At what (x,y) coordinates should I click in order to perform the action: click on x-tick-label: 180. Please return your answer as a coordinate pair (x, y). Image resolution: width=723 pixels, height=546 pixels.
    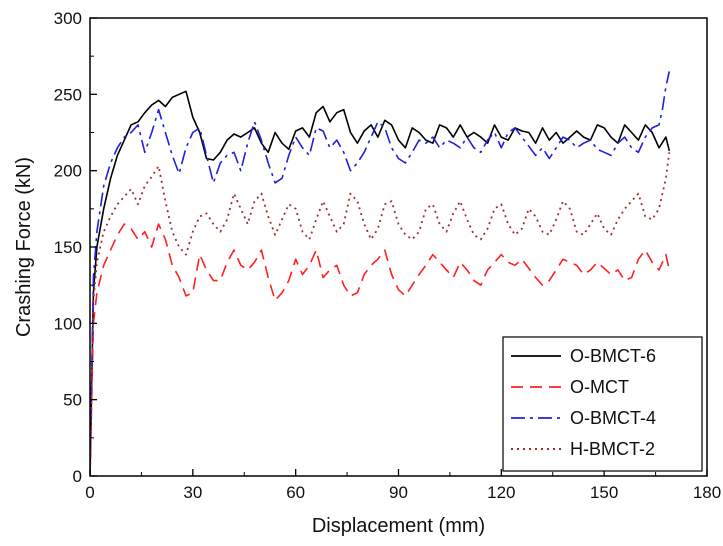
    Looking at the image, I should click on (707, 492).